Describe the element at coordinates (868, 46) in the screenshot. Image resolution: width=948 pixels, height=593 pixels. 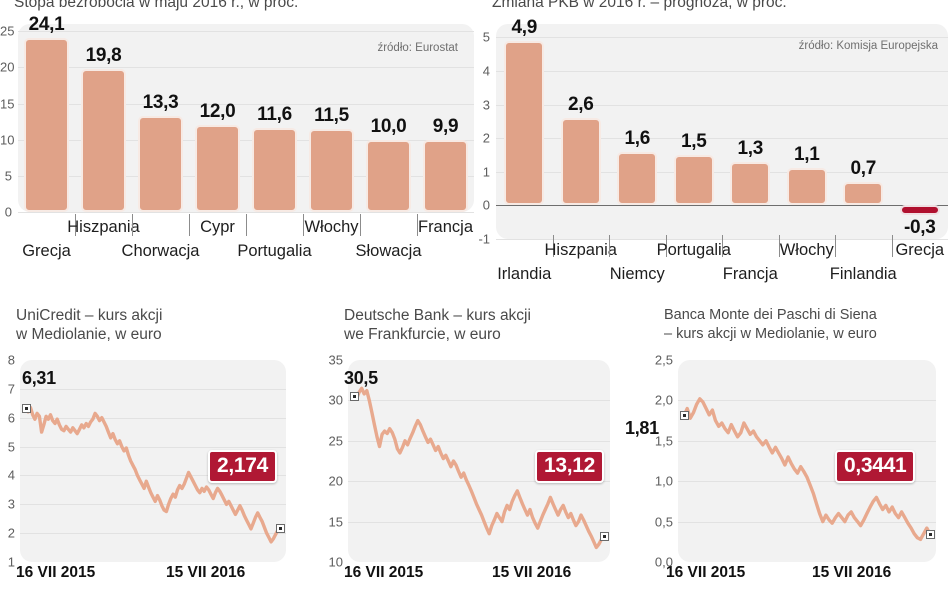
I see `gdp-source-label: źródło: Komisja Europejska` at that location.